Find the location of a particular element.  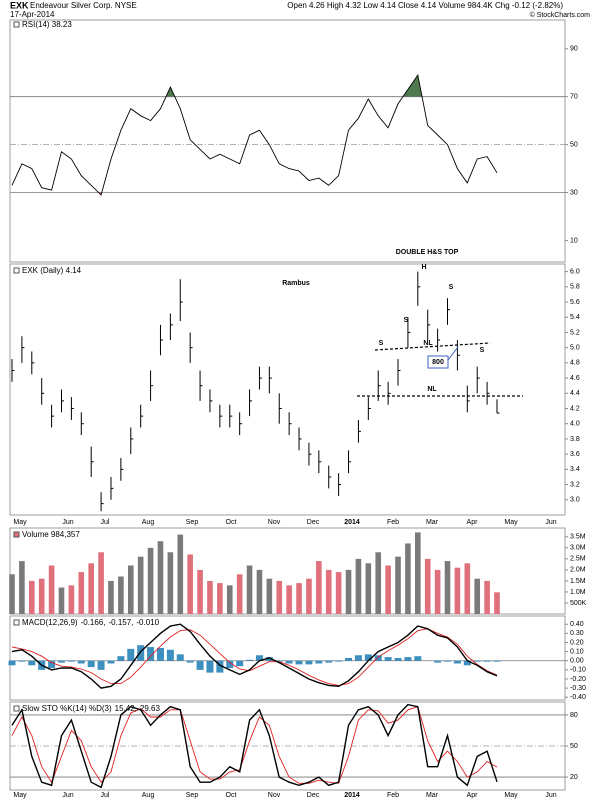

legend-text: EXK (Daily) 4.14 is located at coordinates (52, 270).